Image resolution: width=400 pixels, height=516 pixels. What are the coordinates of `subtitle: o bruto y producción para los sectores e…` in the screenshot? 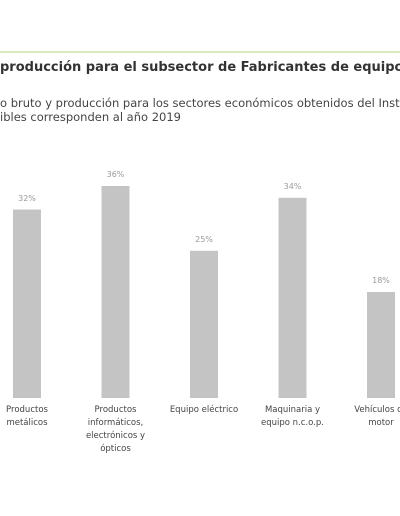 It's located at (200, 103).